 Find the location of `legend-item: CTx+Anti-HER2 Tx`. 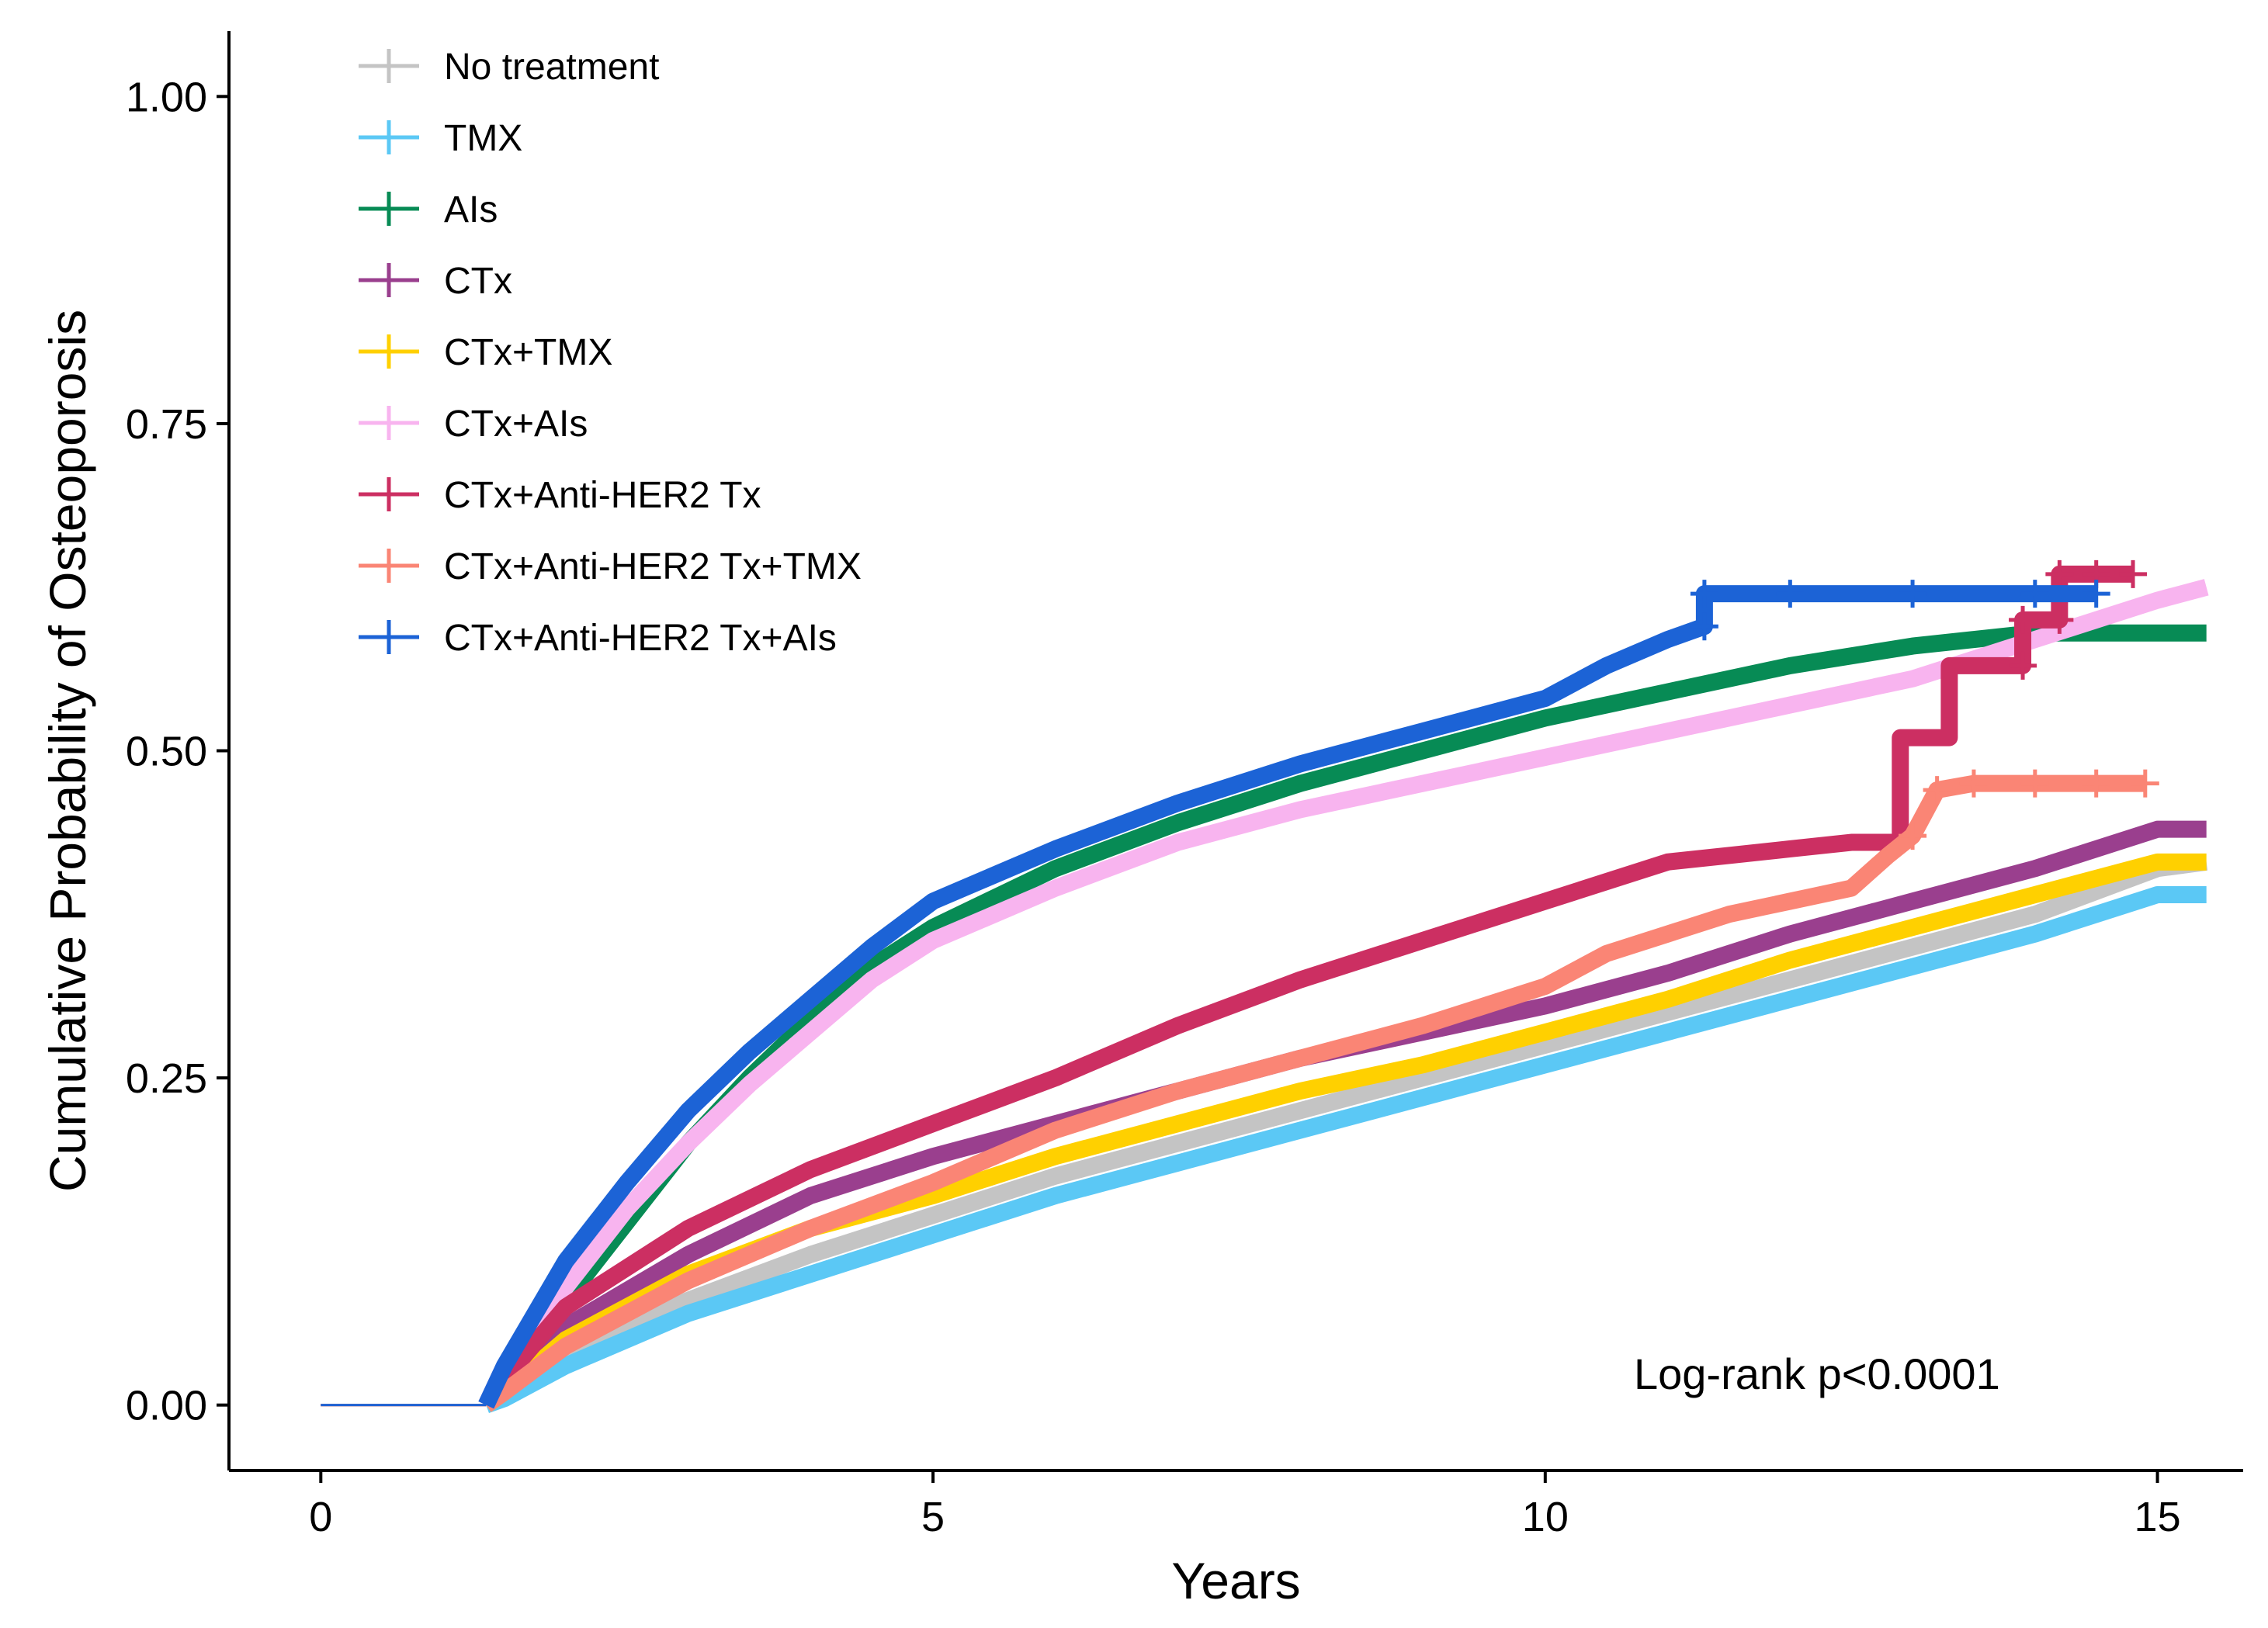

legend-item: CTx+Anti-HER2 Tx is located at coordinates (560, 495).